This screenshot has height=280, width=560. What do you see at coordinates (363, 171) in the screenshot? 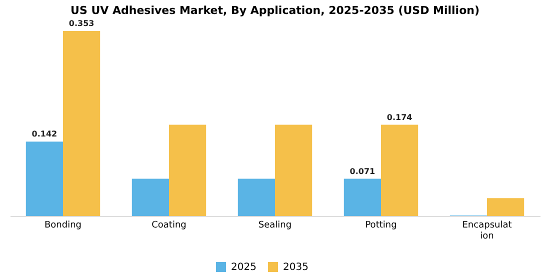
I see `data-label: 0.071` at bounding box center [363, 171].